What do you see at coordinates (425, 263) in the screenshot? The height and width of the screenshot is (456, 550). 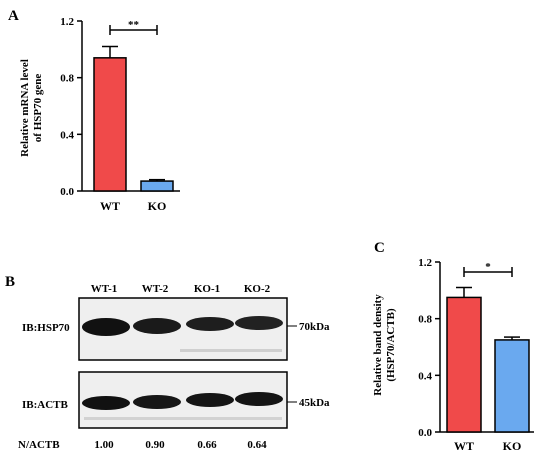 I see `panel-c-ytick-label: 1.2` at bounding box center [425, 263].